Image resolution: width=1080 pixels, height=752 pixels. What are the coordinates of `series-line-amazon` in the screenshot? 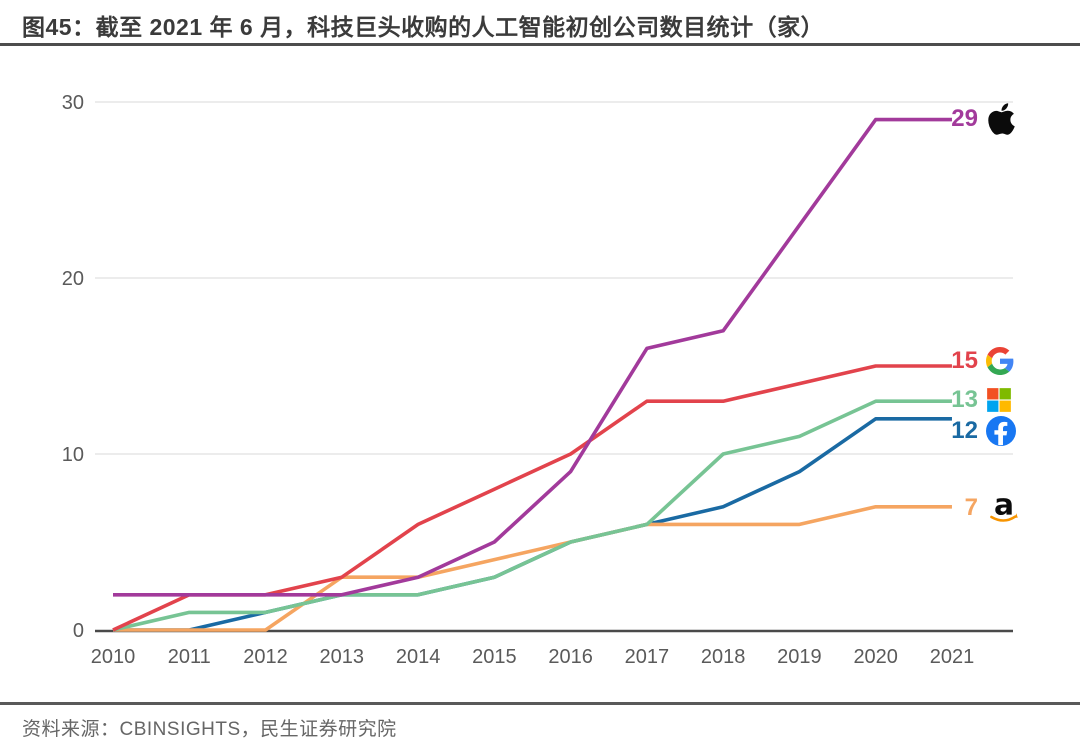 It's located at (532, 568).